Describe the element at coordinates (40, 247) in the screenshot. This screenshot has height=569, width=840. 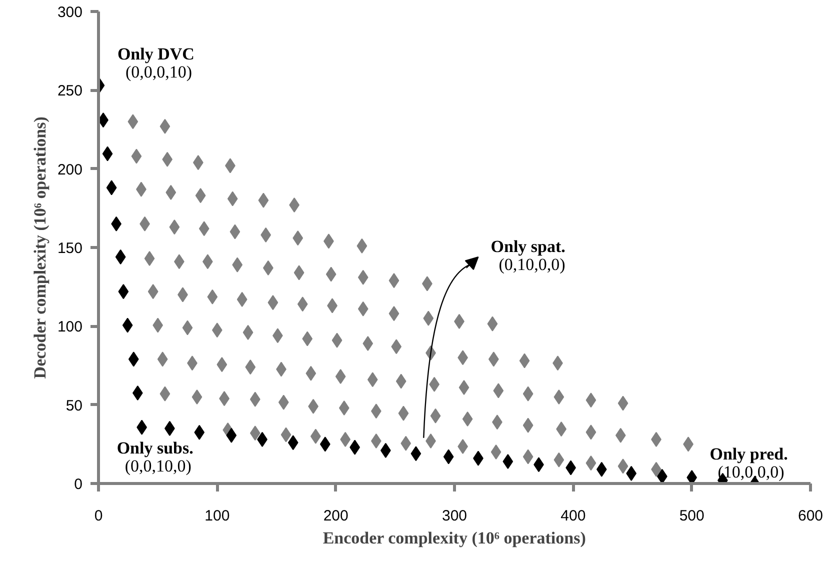
I see `y-axis-title: Decoder complexity (10⁶ operations)` at that location.